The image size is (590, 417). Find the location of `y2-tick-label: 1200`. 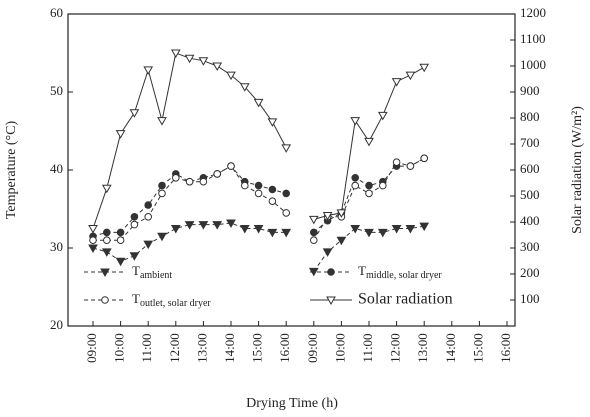

y2-tick-label: 1200 is located at coordinates (533, 12).